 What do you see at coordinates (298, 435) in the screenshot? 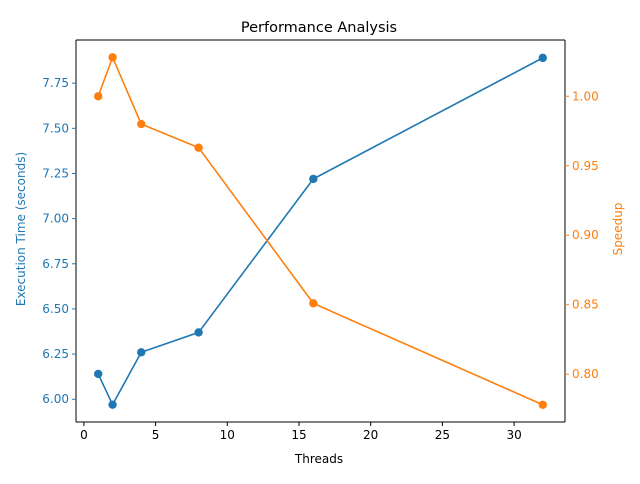
I see `x-tick-label: 15` at bounding box center [298, 435].